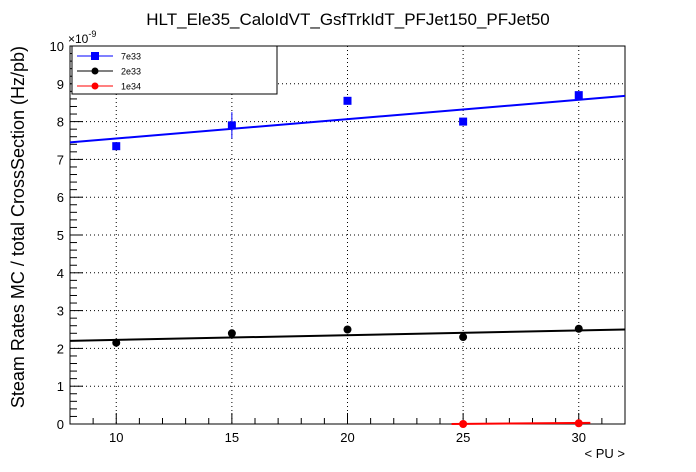 The height and width of the screenshot is (472, 696). I want to click on x-tick-label: 10, so click(116, 437).